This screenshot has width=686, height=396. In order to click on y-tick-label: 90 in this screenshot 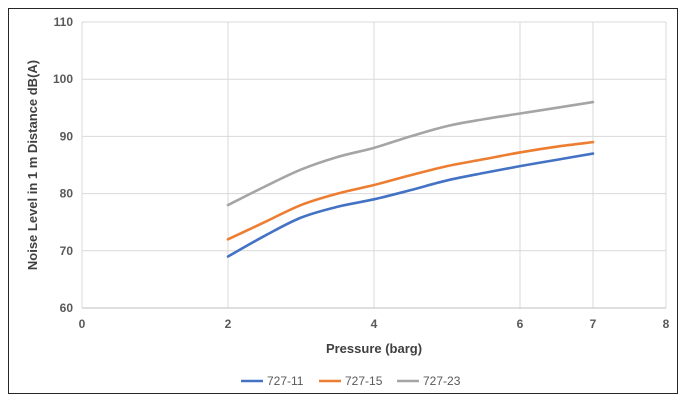, I will do `click(67, 136)`.